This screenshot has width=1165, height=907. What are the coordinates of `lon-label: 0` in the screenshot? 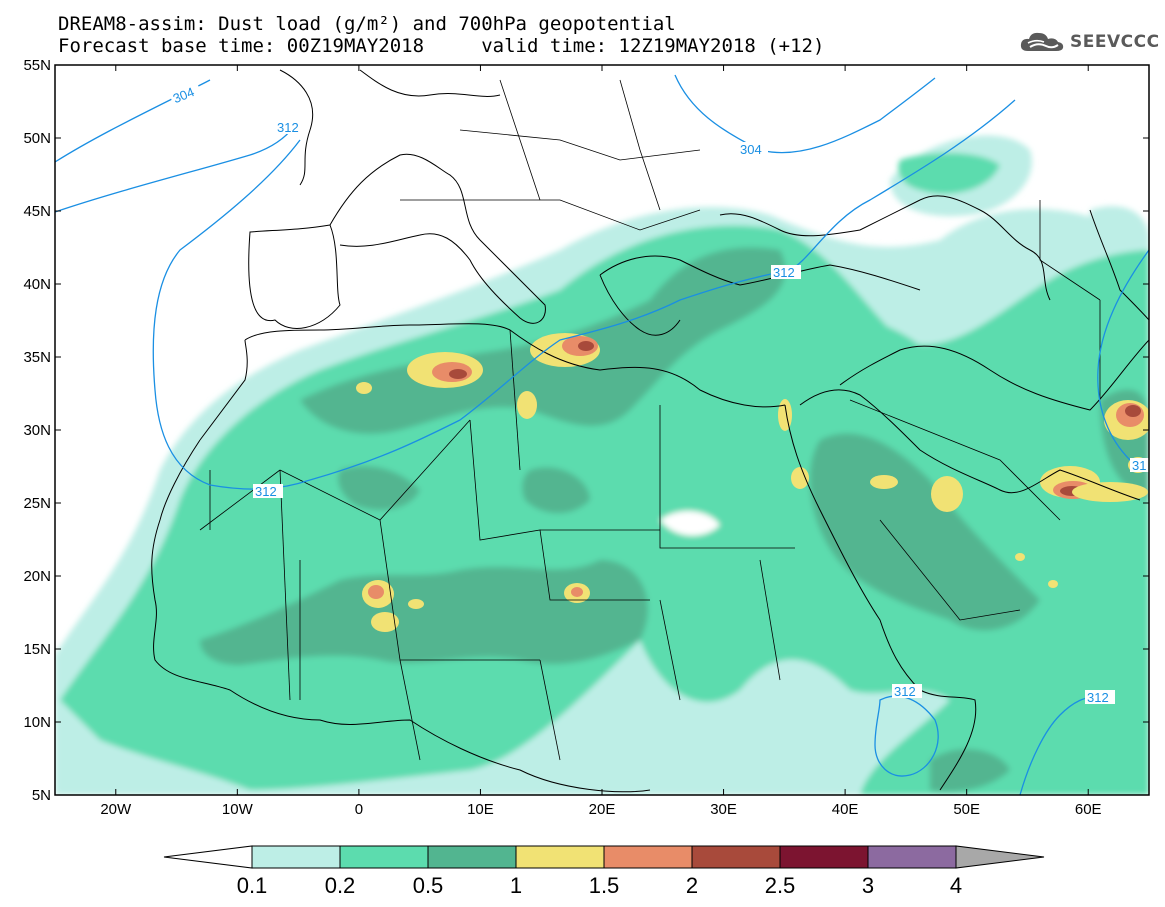 It's located at (359, 809).